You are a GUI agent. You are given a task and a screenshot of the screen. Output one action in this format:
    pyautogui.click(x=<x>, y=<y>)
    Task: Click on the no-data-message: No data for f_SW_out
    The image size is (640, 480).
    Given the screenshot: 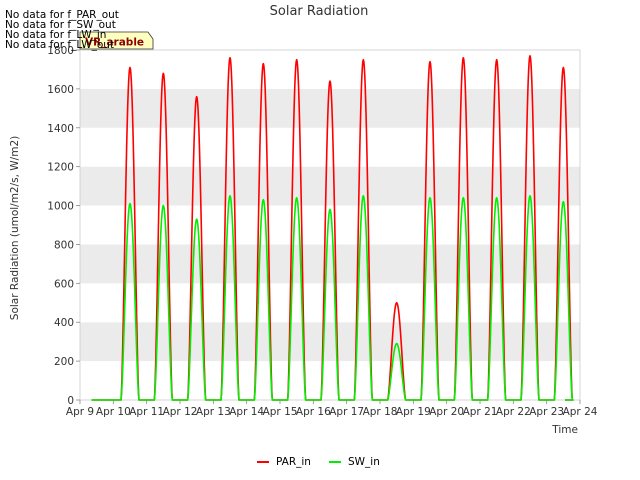 What is the action you would take?
    pyautogui.click(x=60, y=25)
    